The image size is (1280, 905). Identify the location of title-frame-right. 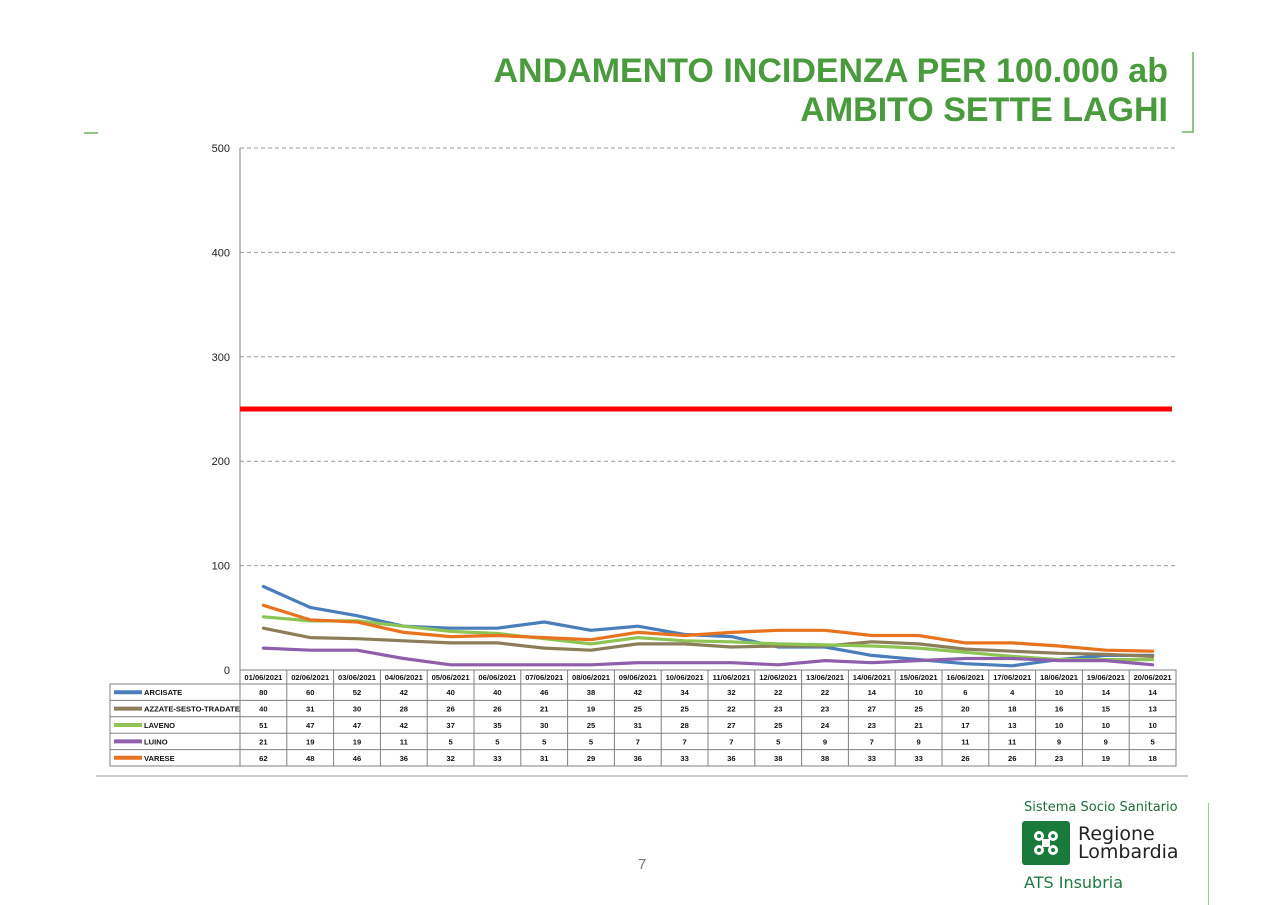
(1193, 92).